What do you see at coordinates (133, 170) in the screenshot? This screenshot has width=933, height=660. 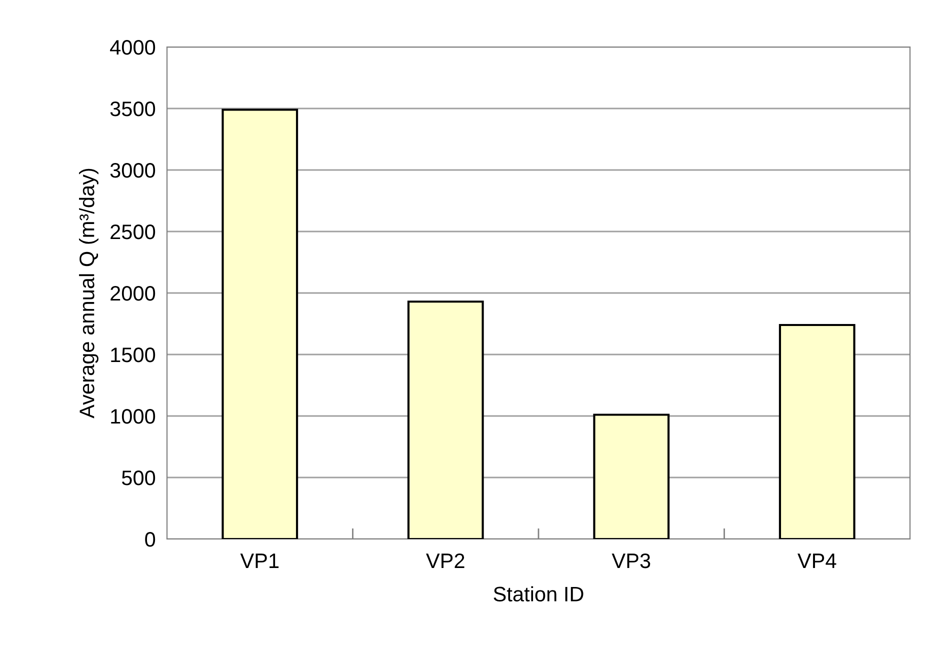 I see `y-tick-label: 3000` at bounding box center [133, 170].